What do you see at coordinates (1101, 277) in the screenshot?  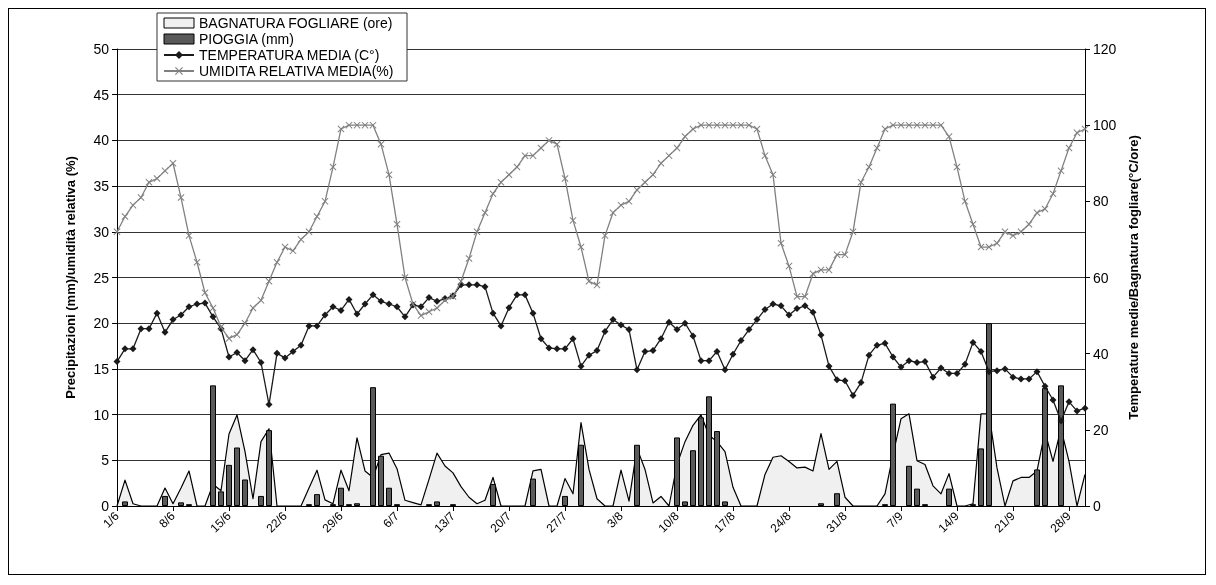 I see `y2-tick-label: 60` at bounding box center [1101, 277].